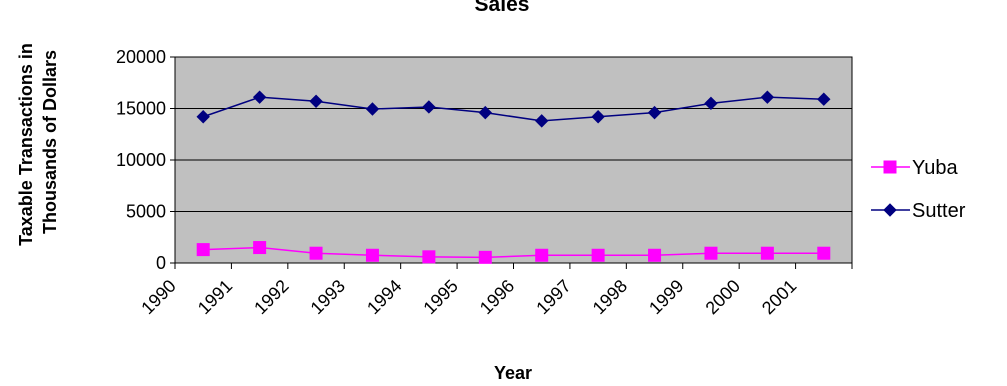 The width and height of the screenshot is (1007, 386). Describe the element at coordinates (141, 109) in the screenshot. I see `y-tick-label: 15000` at that location.